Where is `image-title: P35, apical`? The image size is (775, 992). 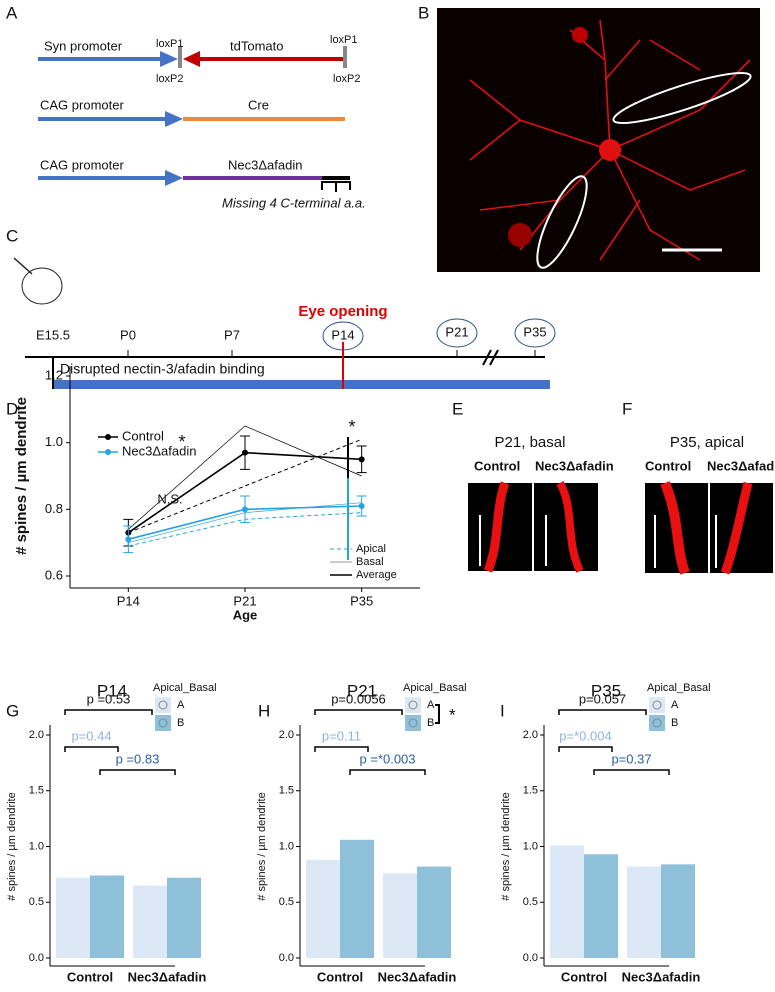 image-title: P35, apical is located at coordinates (707, 442).